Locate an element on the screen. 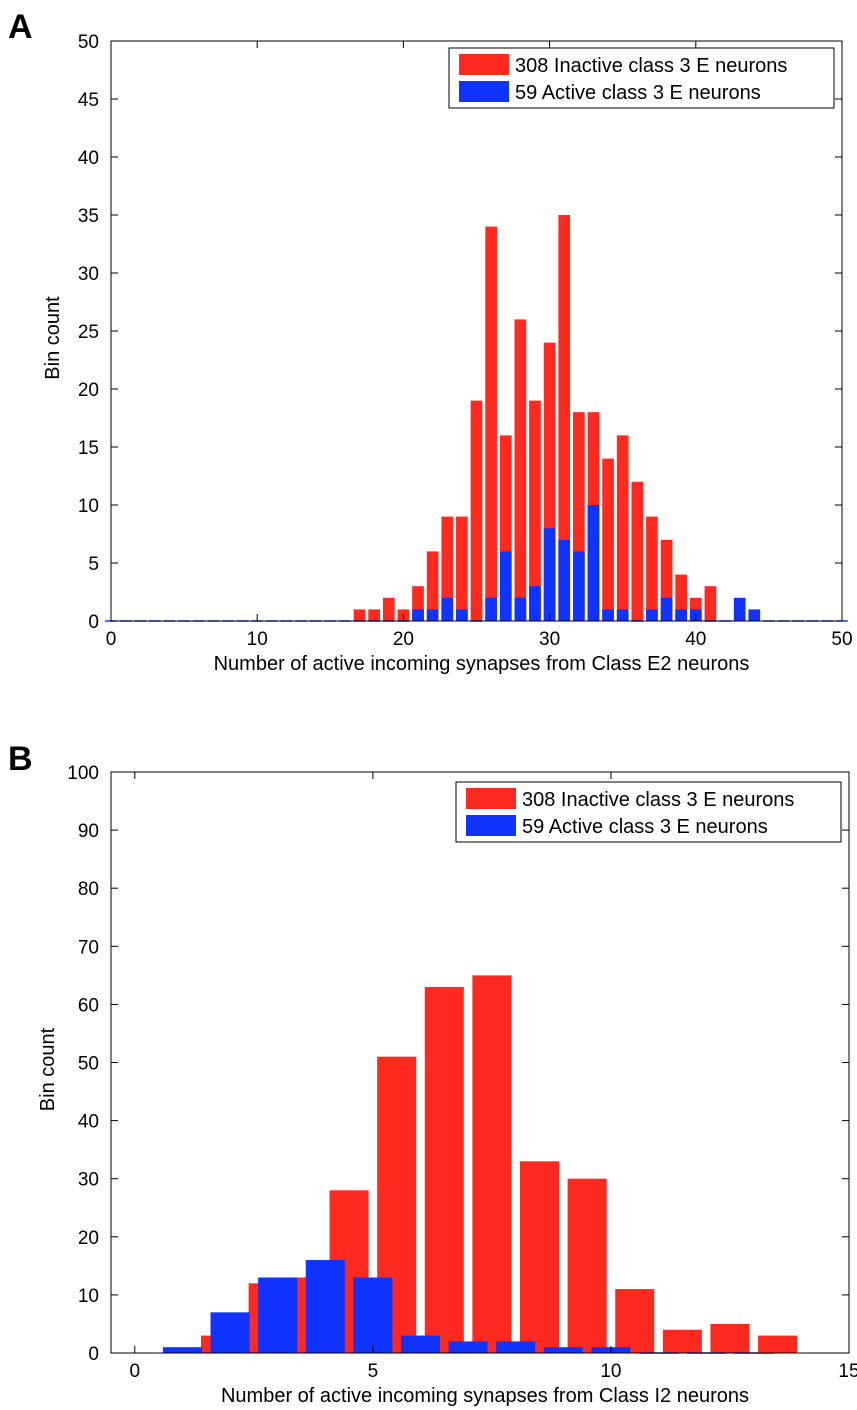  panel-a-legend-box is located at coordinates (641, 78).